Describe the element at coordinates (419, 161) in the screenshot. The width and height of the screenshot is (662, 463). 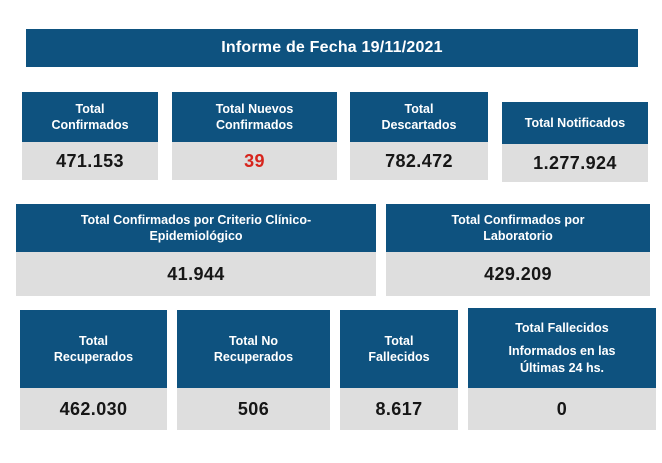
I see `card-value-total-descartados: 782.472` at that location.